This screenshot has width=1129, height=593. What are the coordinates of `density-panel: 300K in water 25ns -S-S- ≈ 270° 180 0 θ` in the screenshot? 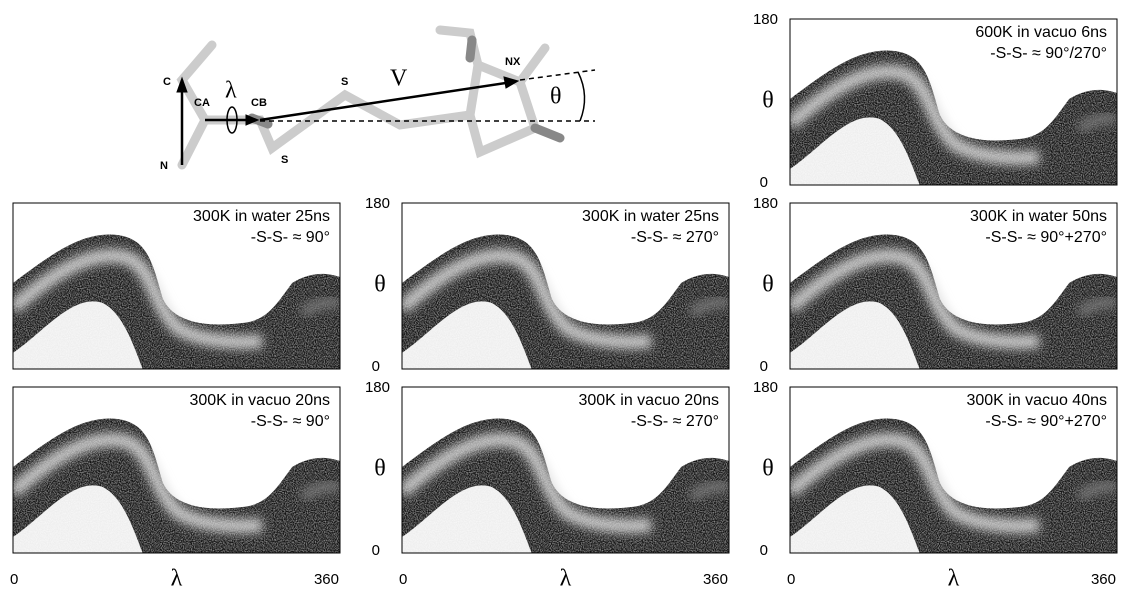 It's located at (547, 285).